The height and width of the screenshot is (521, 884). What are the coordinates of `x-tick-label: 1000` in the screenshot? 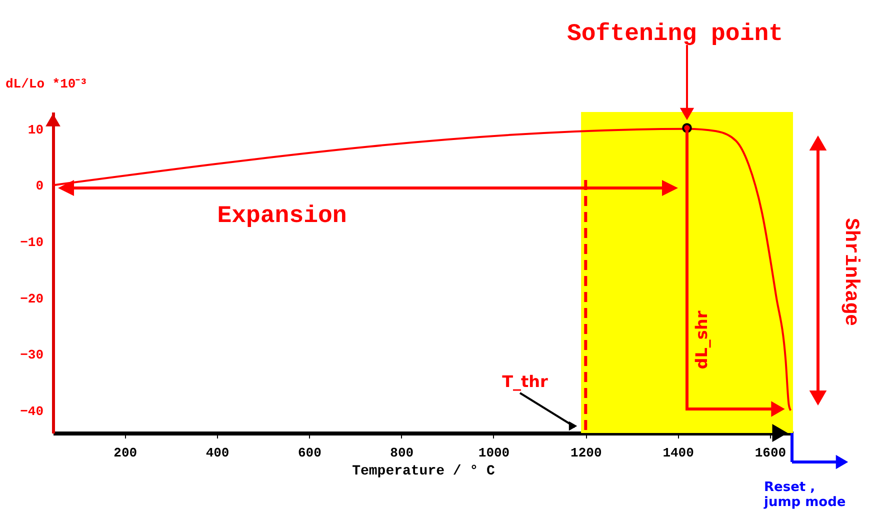 It's located at (494, 453).